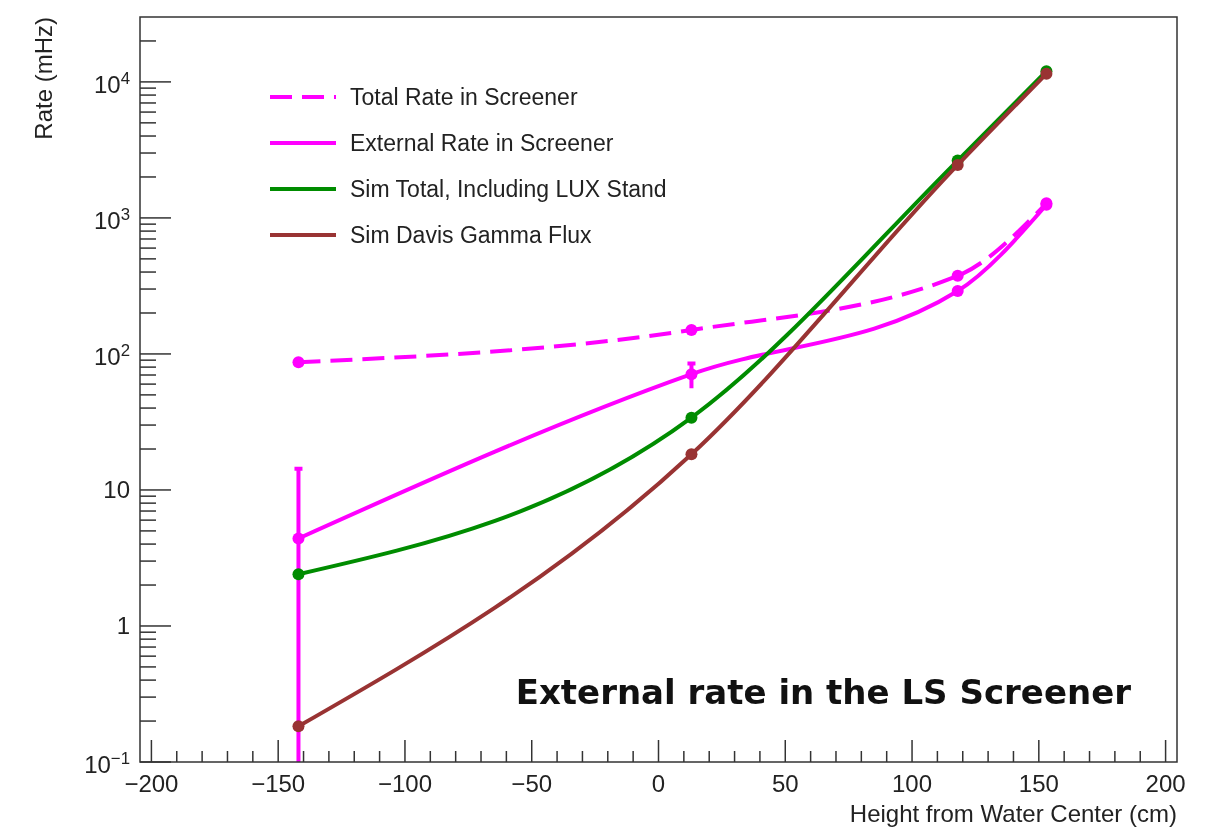  What do you see at coordinates (823, 692) in the screenshot?
I see `annotation: External rate in the LS Screener` at bounding box center [823, 692].